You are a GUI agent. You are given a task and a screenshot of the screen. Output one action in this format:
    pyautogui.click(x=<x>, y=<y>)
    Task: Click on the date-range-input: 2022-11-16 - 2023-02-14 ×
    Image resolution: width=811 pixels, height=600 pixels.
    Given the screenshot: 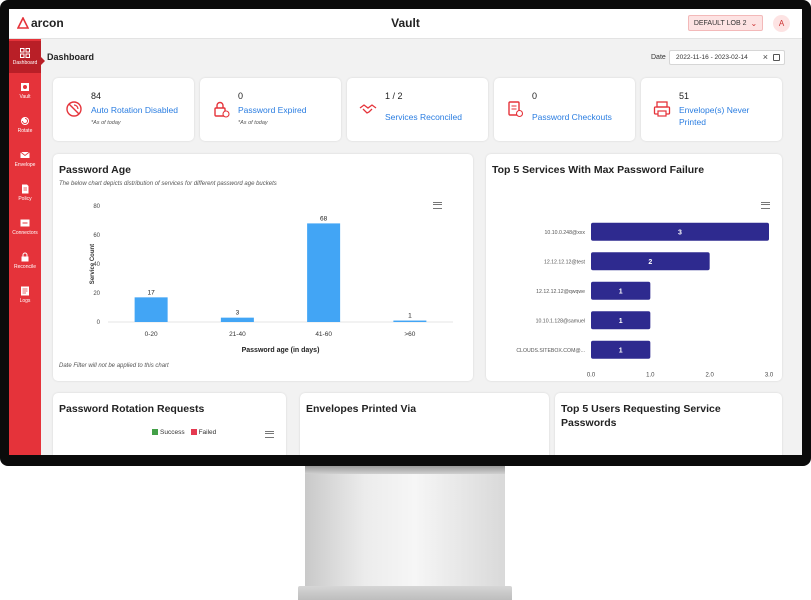 What is the action you would take?
    pyautogui.click(x=727, y=57)
    